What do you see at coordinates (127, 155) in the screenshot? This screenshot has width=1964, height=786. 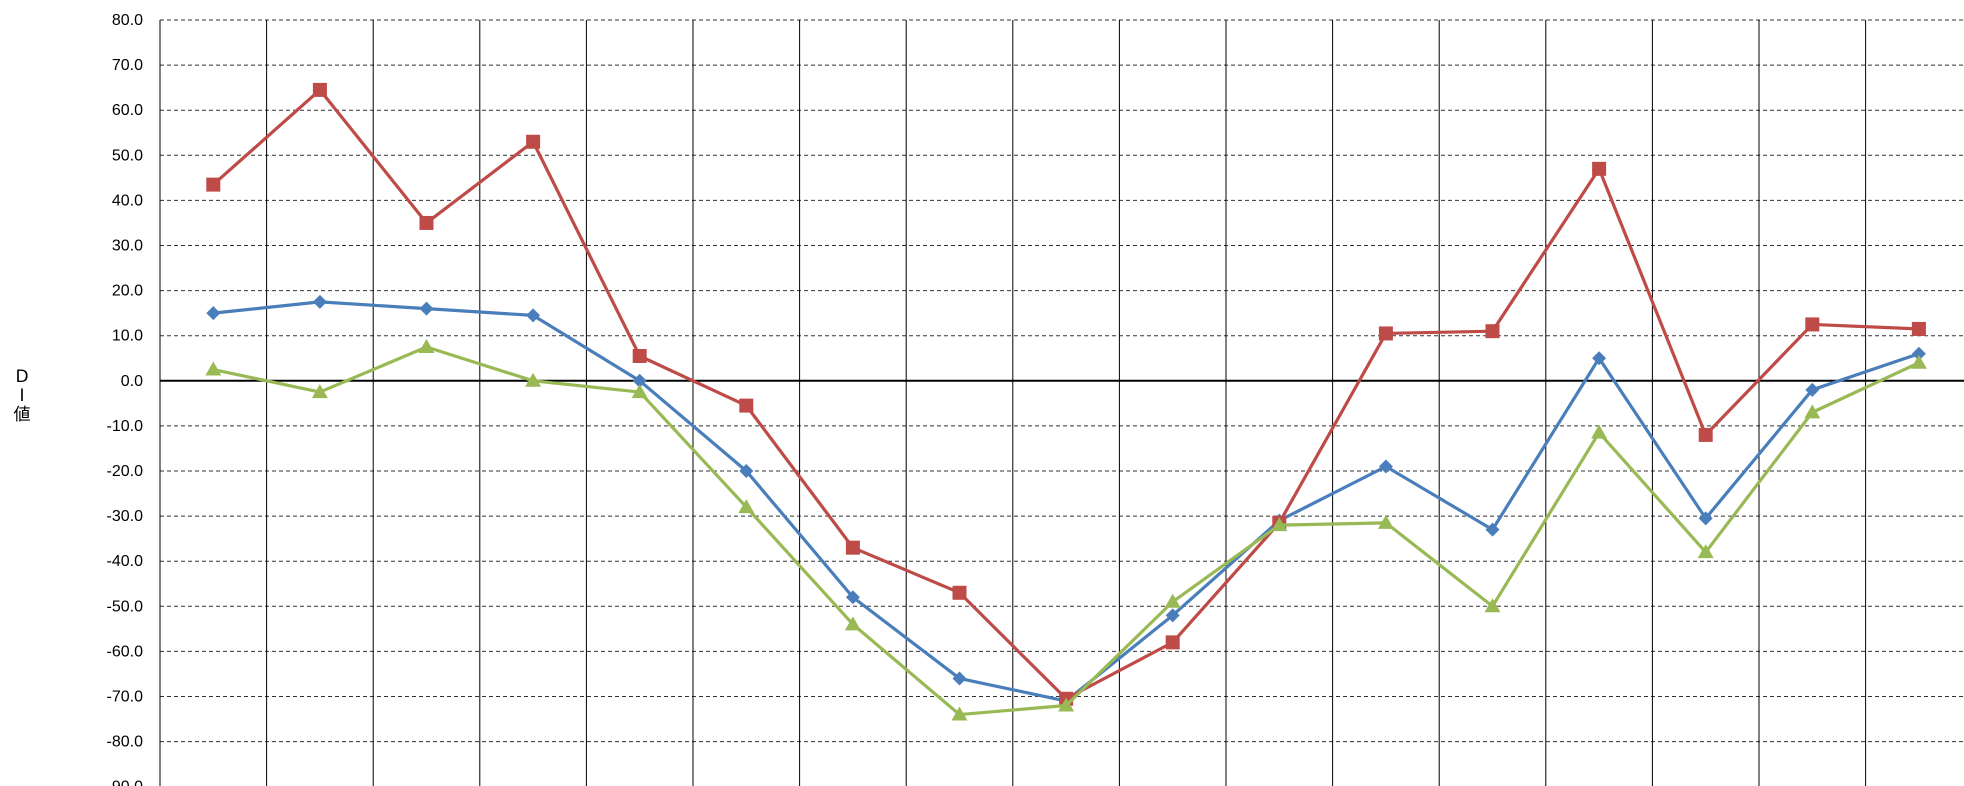 I see `y-tick-label: 50.0` at bounding box center [127, 155].